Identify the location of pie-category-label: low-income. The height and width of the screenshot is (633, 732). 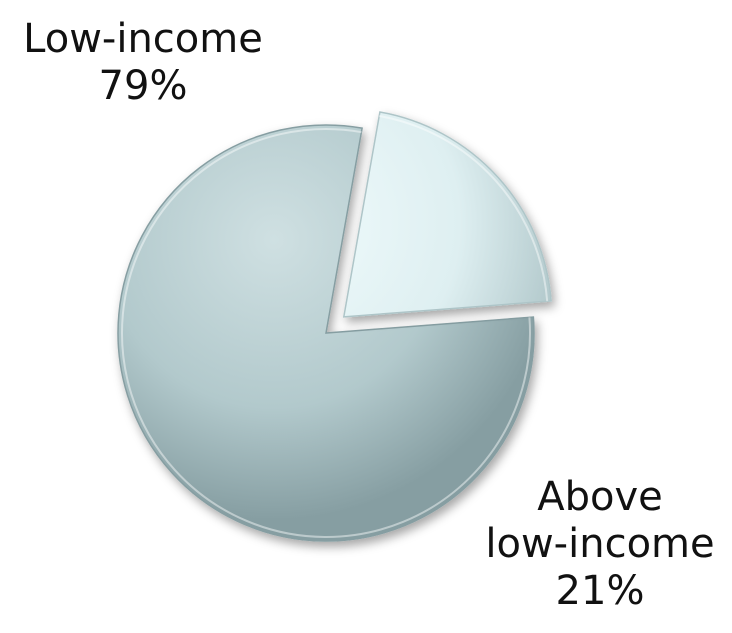
(599, 544).